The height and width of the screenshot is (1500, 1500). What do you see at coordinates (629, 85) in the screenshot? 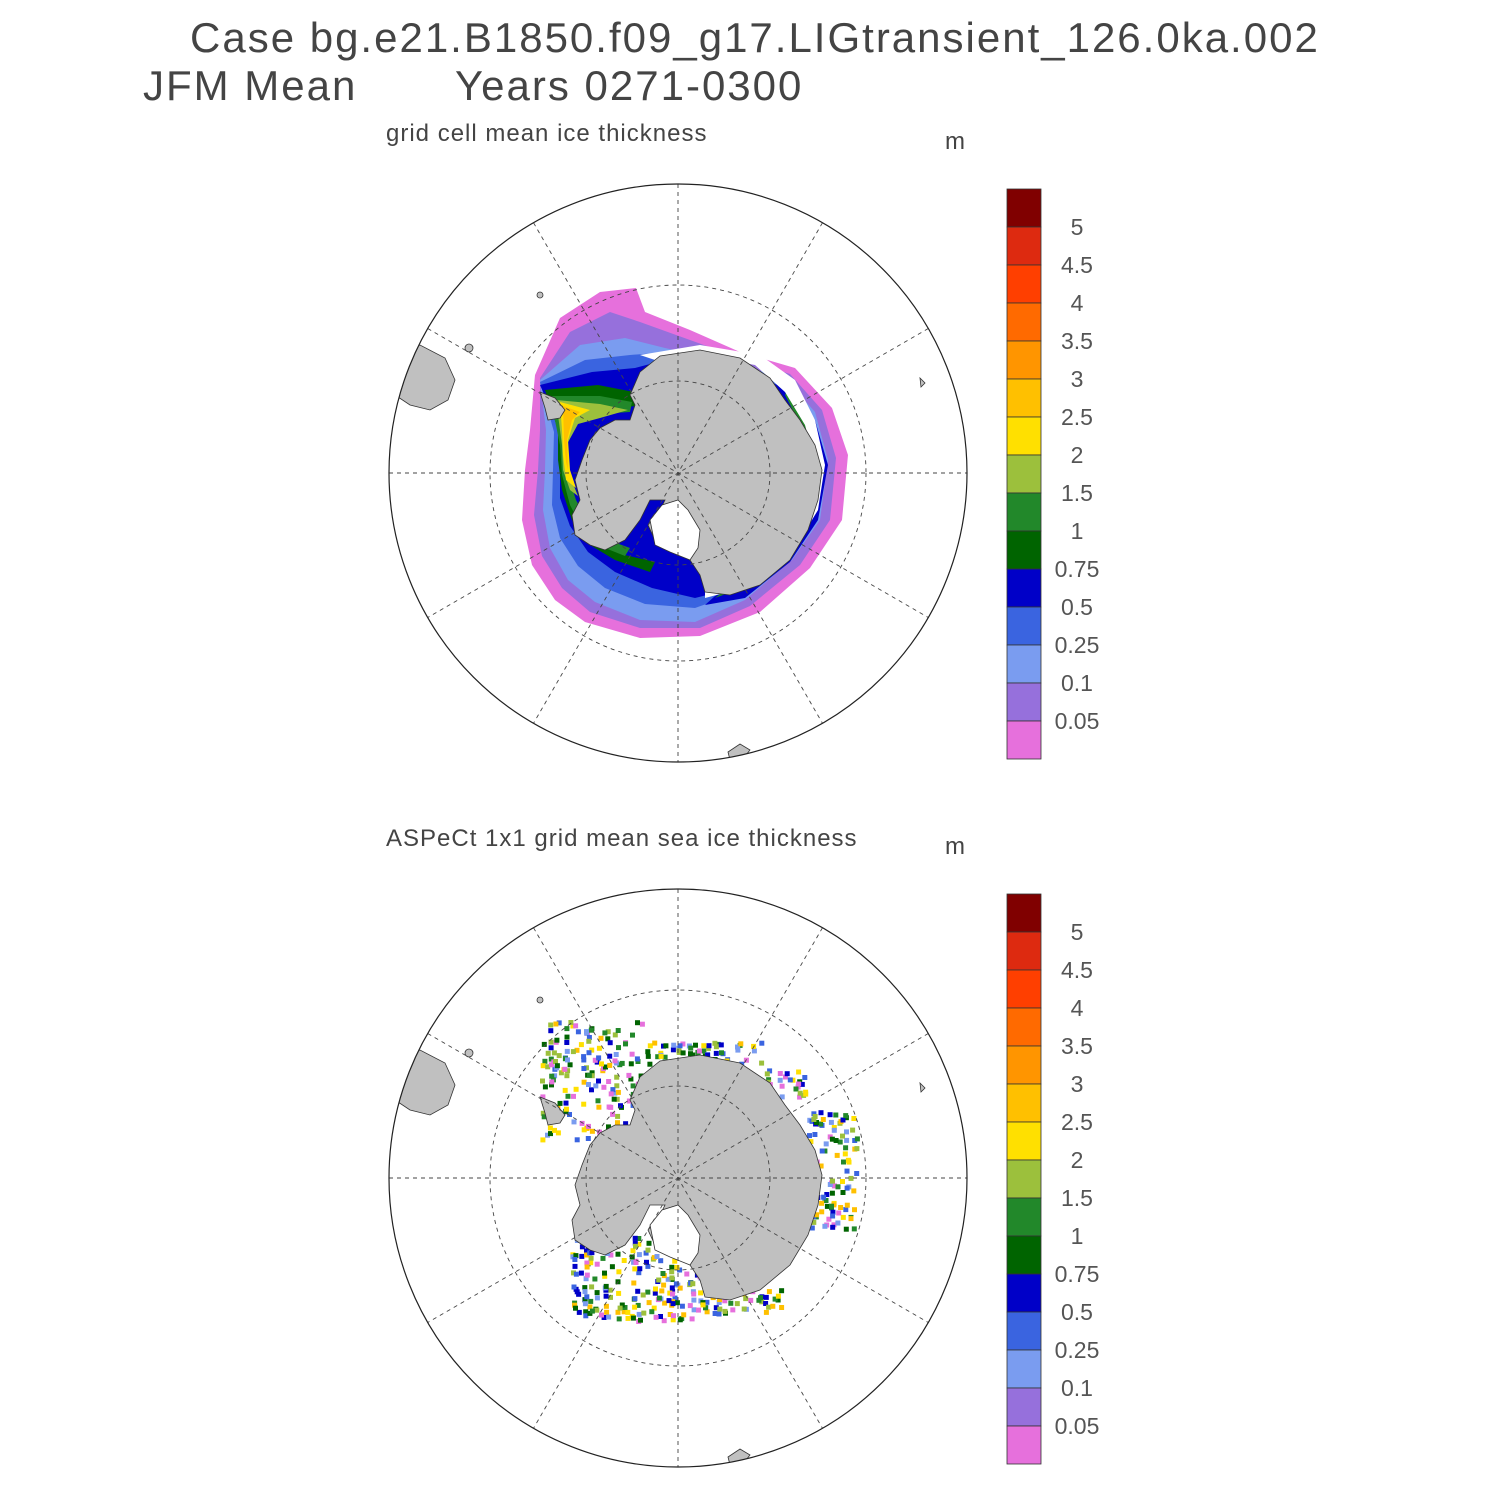
I see `years-label: Years 0271-0300` at bounding box center [629, 85].